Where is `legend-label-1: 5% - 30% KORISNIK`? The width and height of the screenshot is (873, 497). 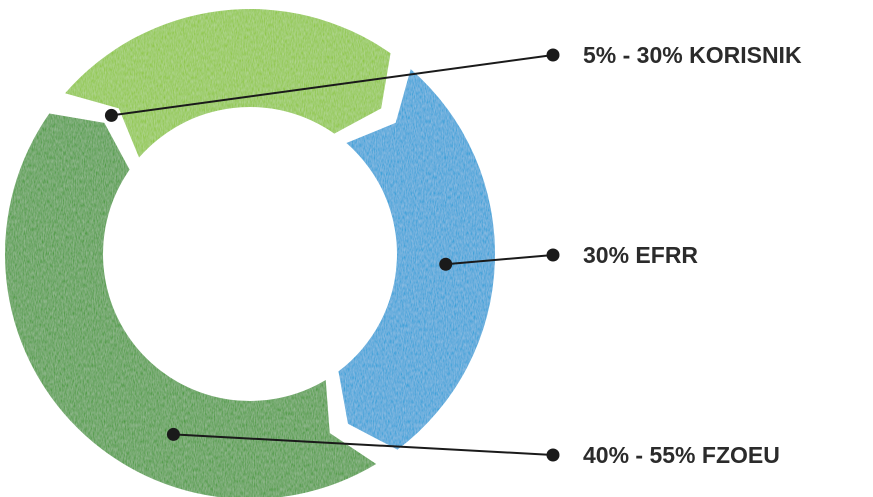
legend-label-1: 5% - 30% KORISNIK is located at coordinates (692, 55).